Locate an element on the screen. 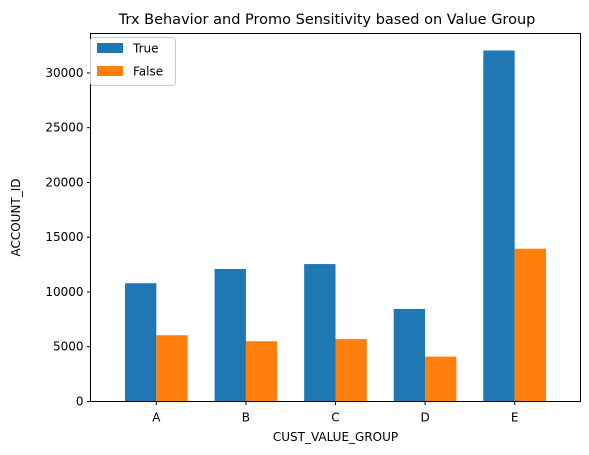  x-tick-label: B is located at coordinates (246, 418).